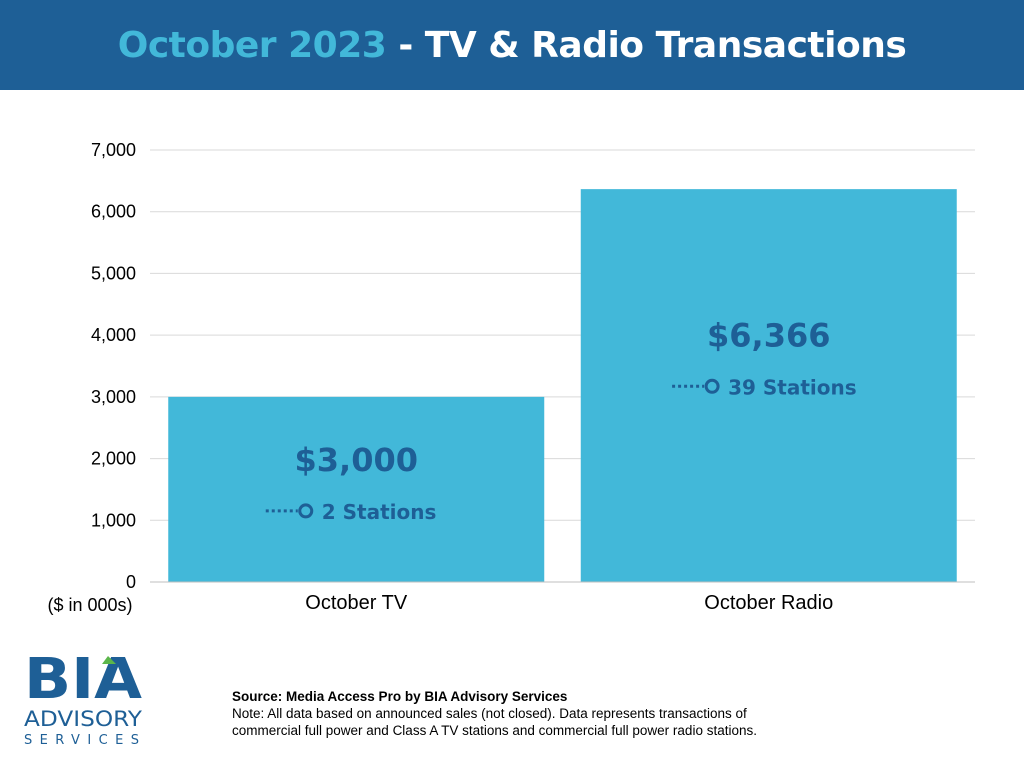 This screenshot has width=1024, height=768. I want to click on logo-services-text: SERVICES, so click(83, 739).